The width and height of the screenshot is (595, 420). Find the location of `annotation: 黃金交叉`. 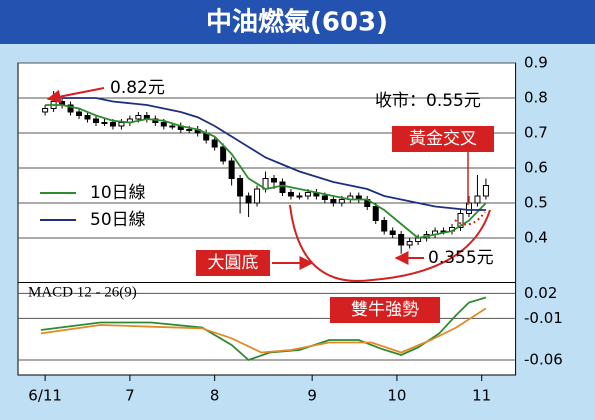

annotation: 黃金交叉 is located at coordinates (443, 139).